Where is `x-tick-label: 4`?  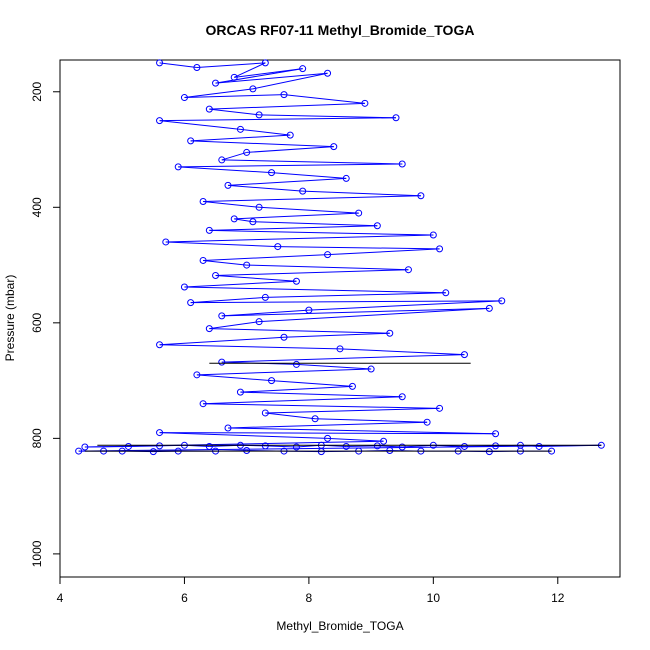 x-tick-label: 4 is located at coordinates (60, 598).